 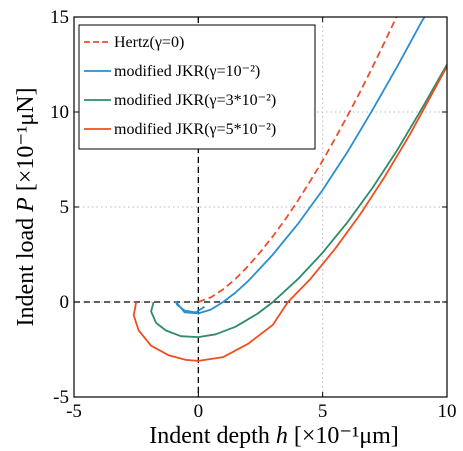 I want to click on y-tick-label: 5, so click(x=65, y=207).